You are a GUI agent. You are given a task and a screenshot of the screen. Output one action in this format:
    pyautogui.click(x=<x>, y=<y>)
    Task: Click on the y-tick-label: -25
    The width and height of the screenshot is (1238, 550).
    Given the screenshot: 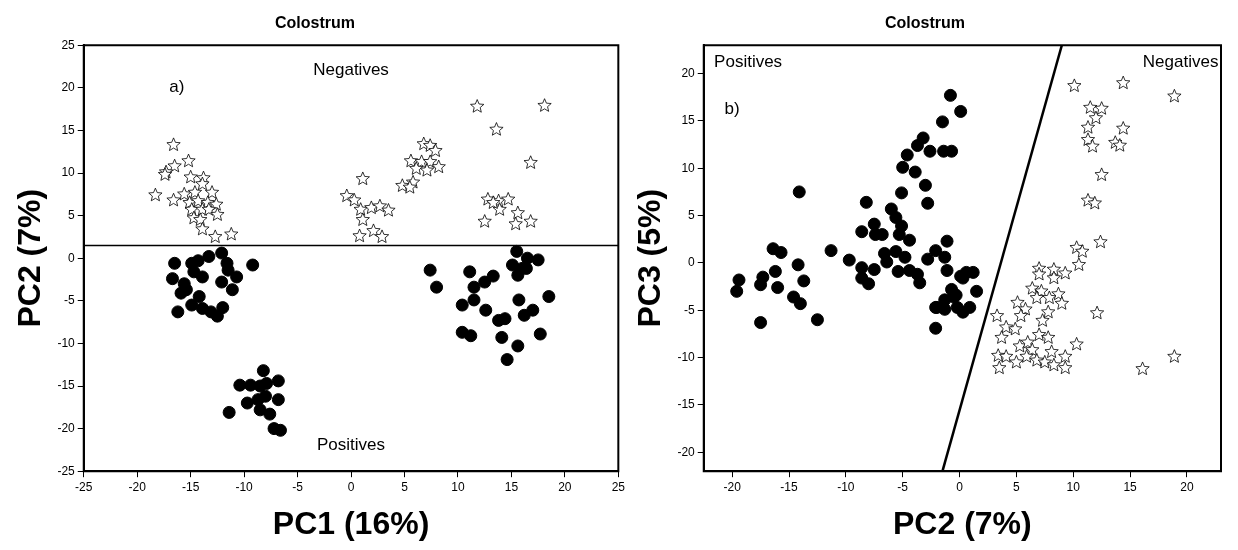 What is the action you would take?
    pyautogui.click(x=66, y=470)
    